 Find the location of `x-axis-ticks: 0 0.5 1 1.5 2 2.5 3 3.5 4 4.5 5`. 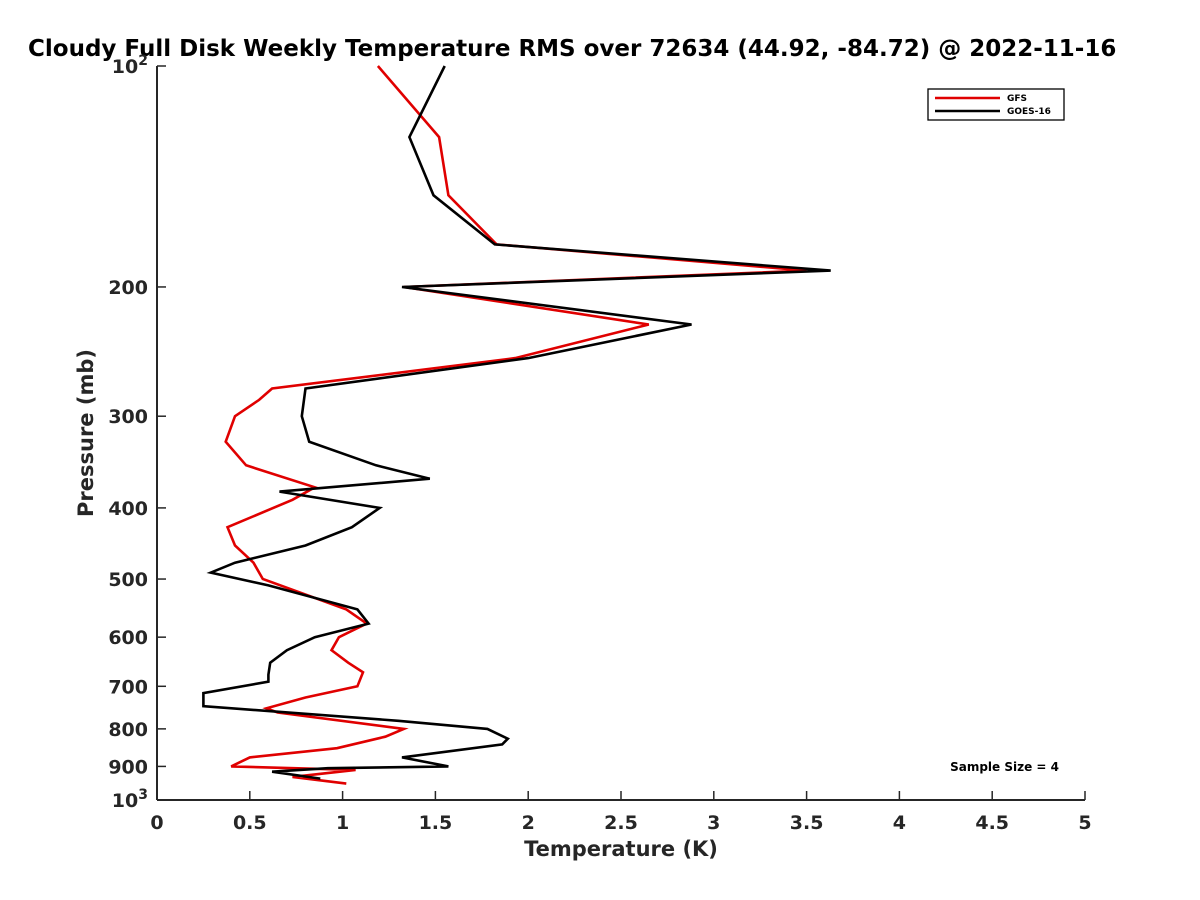

x-axis-ticks: 0 0.5 1 1.5 2 2.5 3 3.5 4 4.5 5 is located at coordinates (621, 812).